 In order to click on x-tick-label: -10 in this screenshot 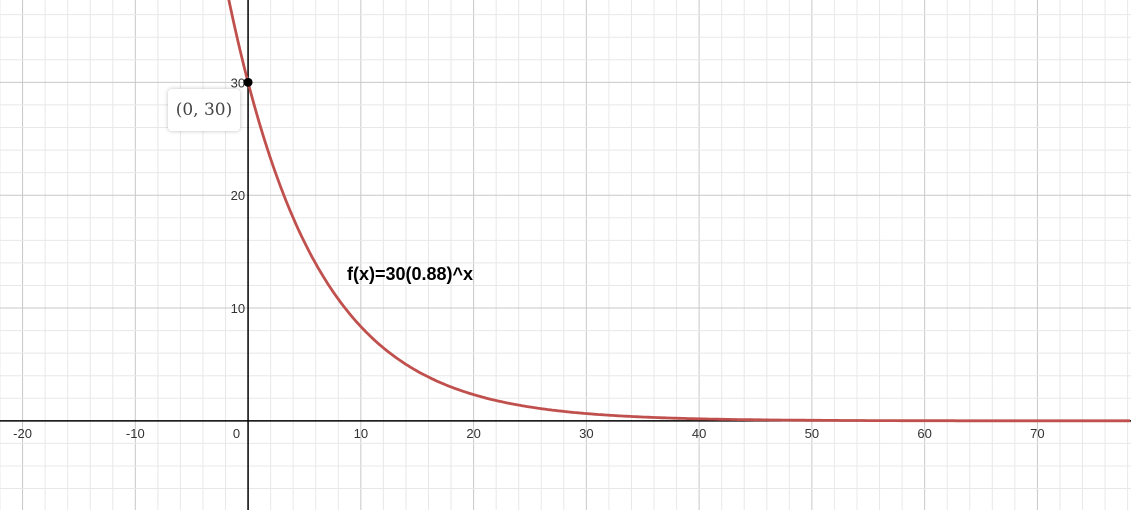, I will do `click(135, 433)`.